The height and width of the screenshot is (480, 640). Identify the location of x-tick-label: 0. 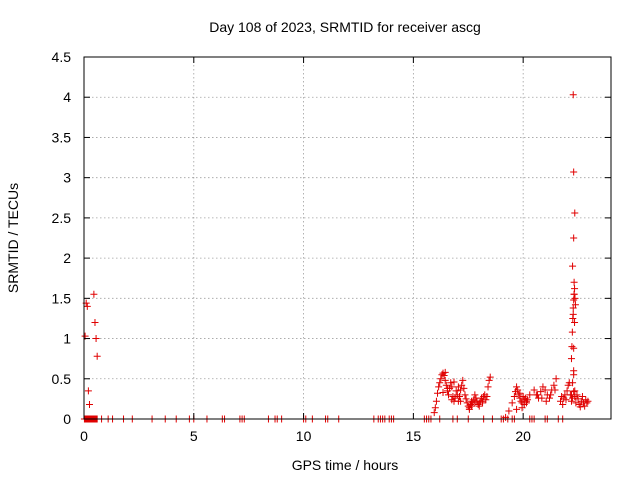
(84, 436).